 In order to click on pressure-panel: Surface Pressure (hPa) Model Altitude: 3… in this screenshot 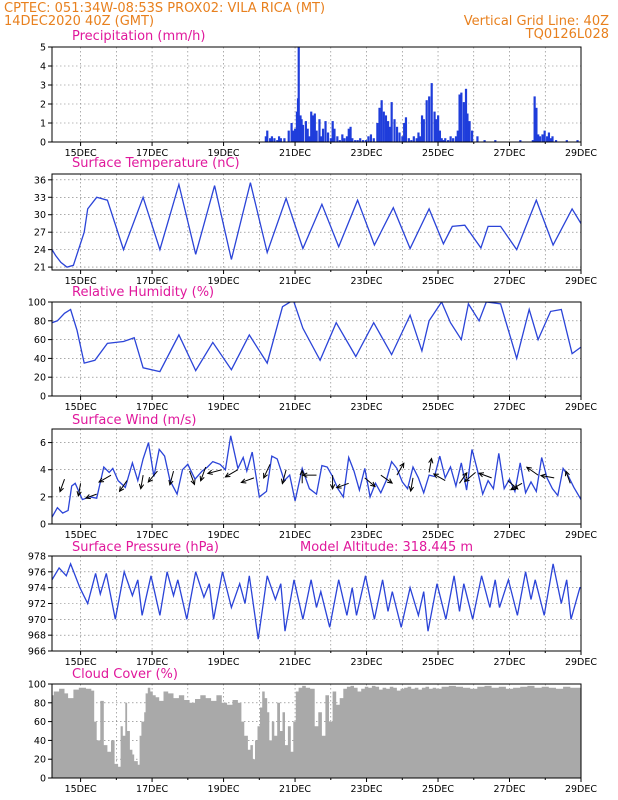, I will do `click(313, 604)`.